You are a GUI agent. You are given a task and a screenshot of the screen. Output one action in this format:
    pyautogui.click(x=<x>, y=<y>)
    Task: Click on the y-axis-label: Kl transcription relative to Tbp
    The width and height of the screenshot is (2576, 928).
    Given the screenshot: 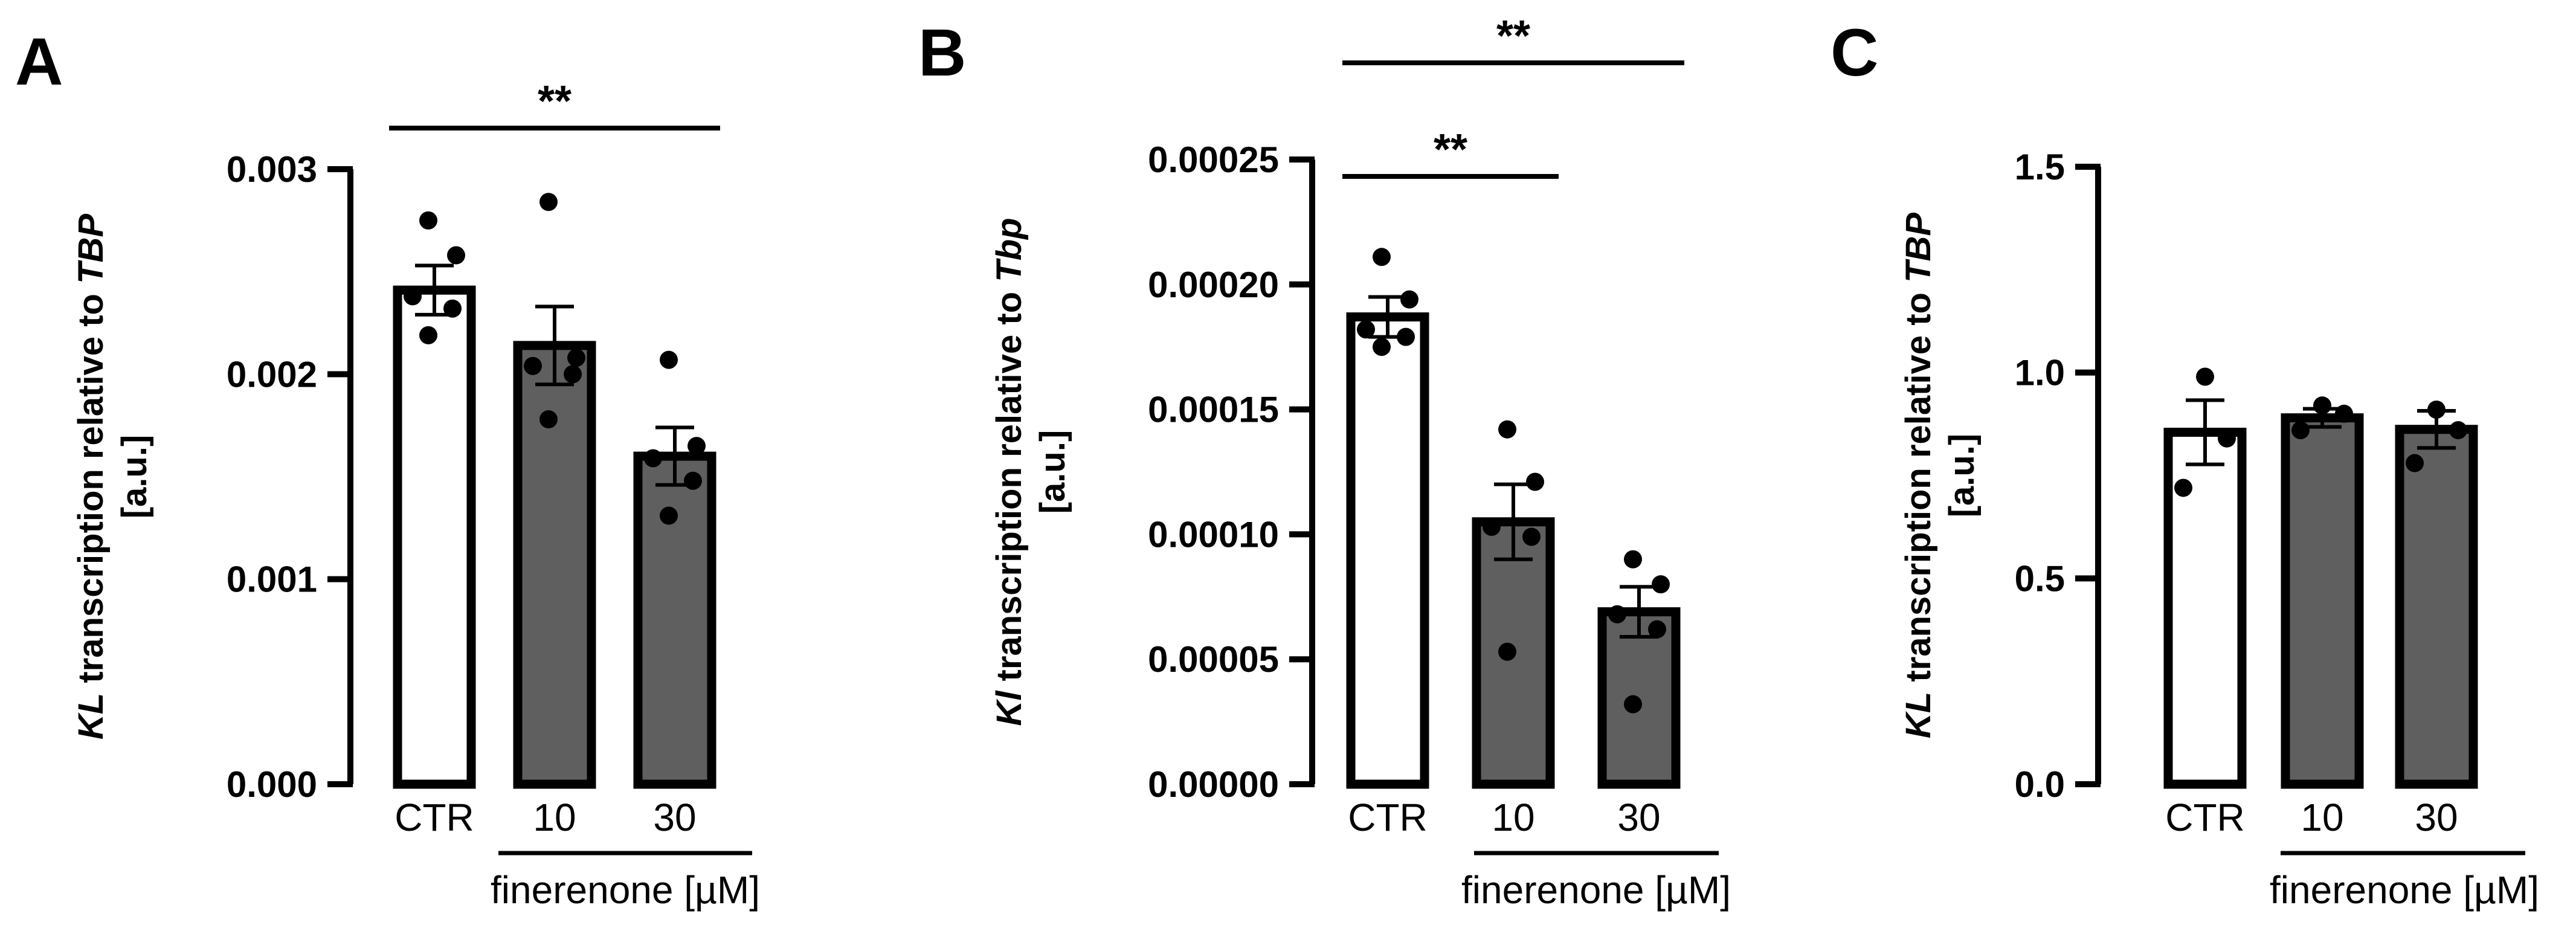 What is the action you would take?
    pyautogui.click(x=1009, y=472)
    